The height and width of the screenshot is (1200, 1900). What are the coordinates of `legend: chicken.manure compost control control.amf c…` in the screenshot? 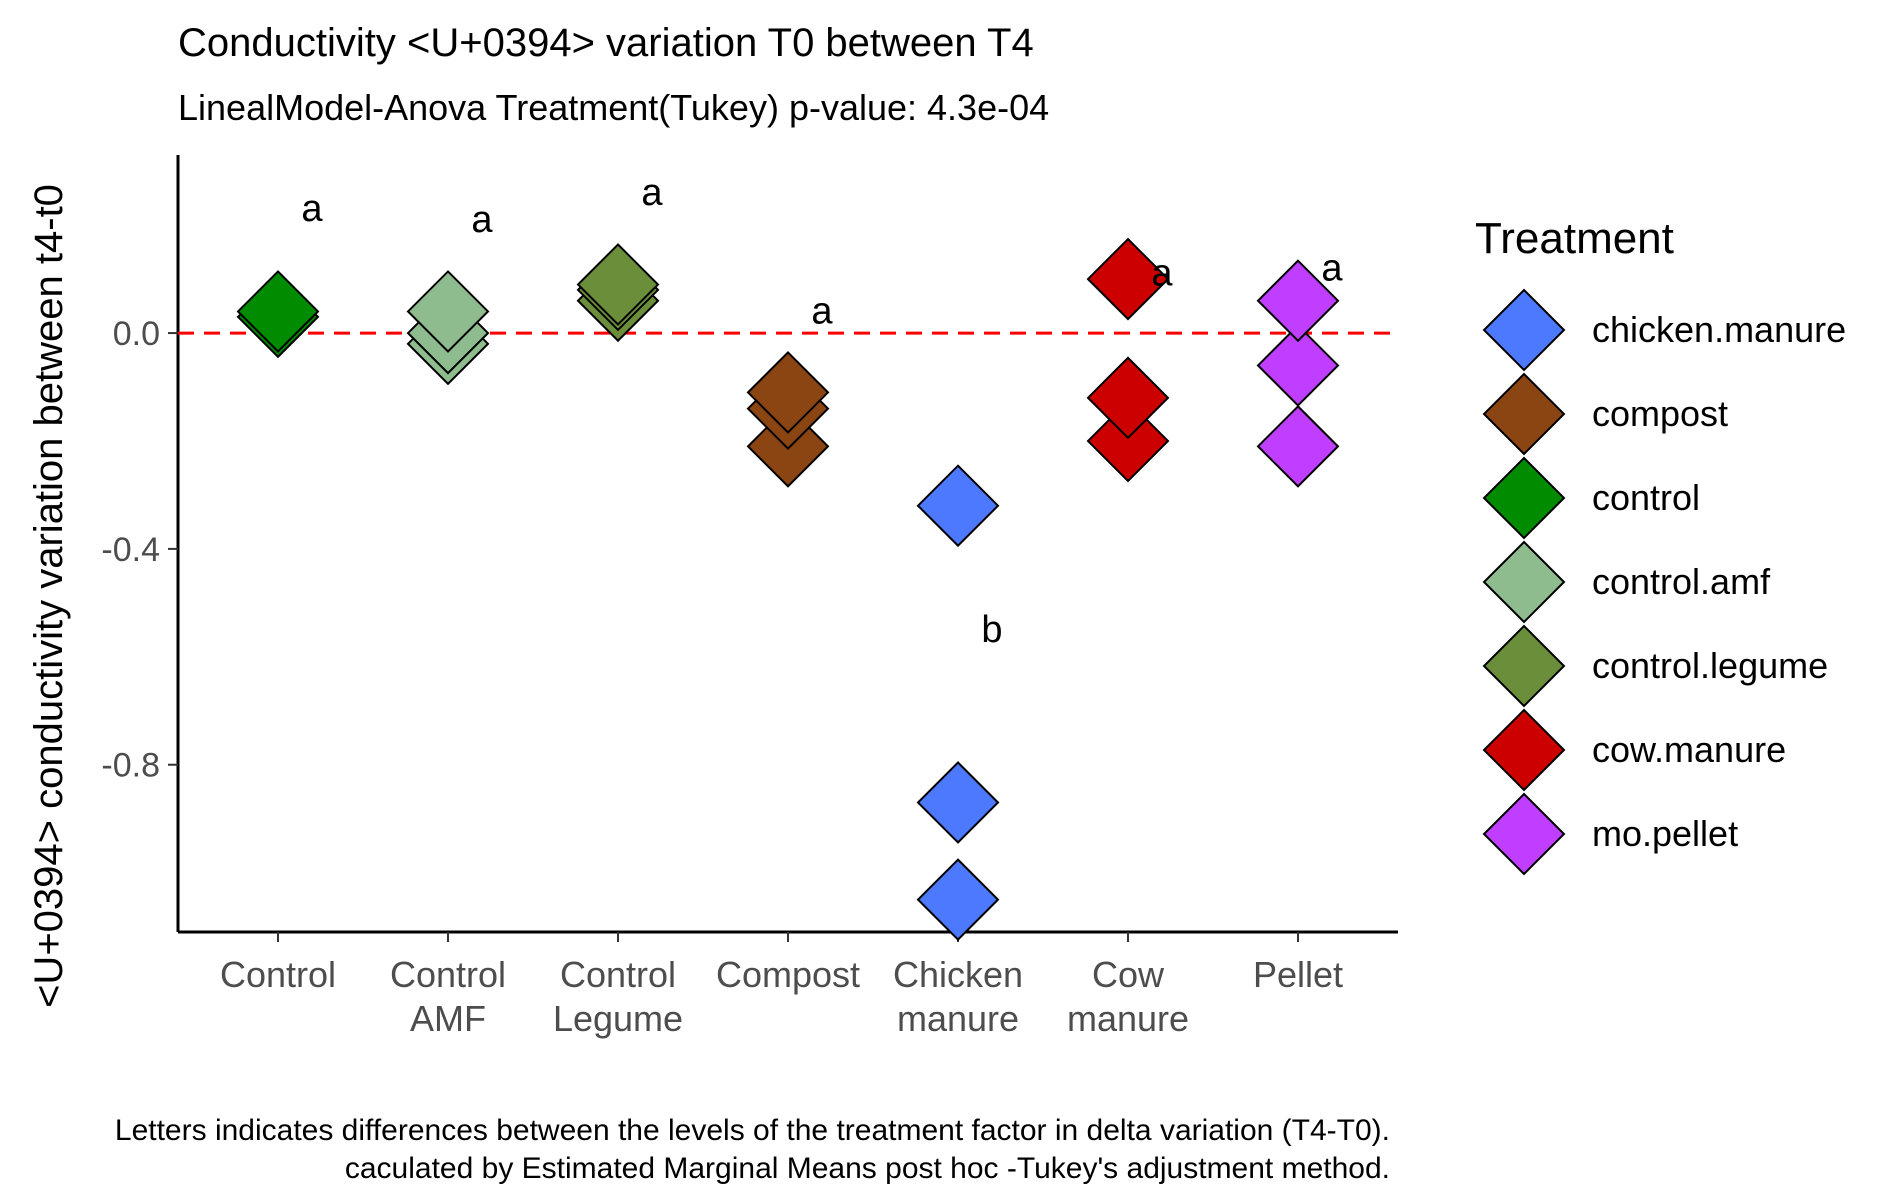 It's located at (1664, 582).